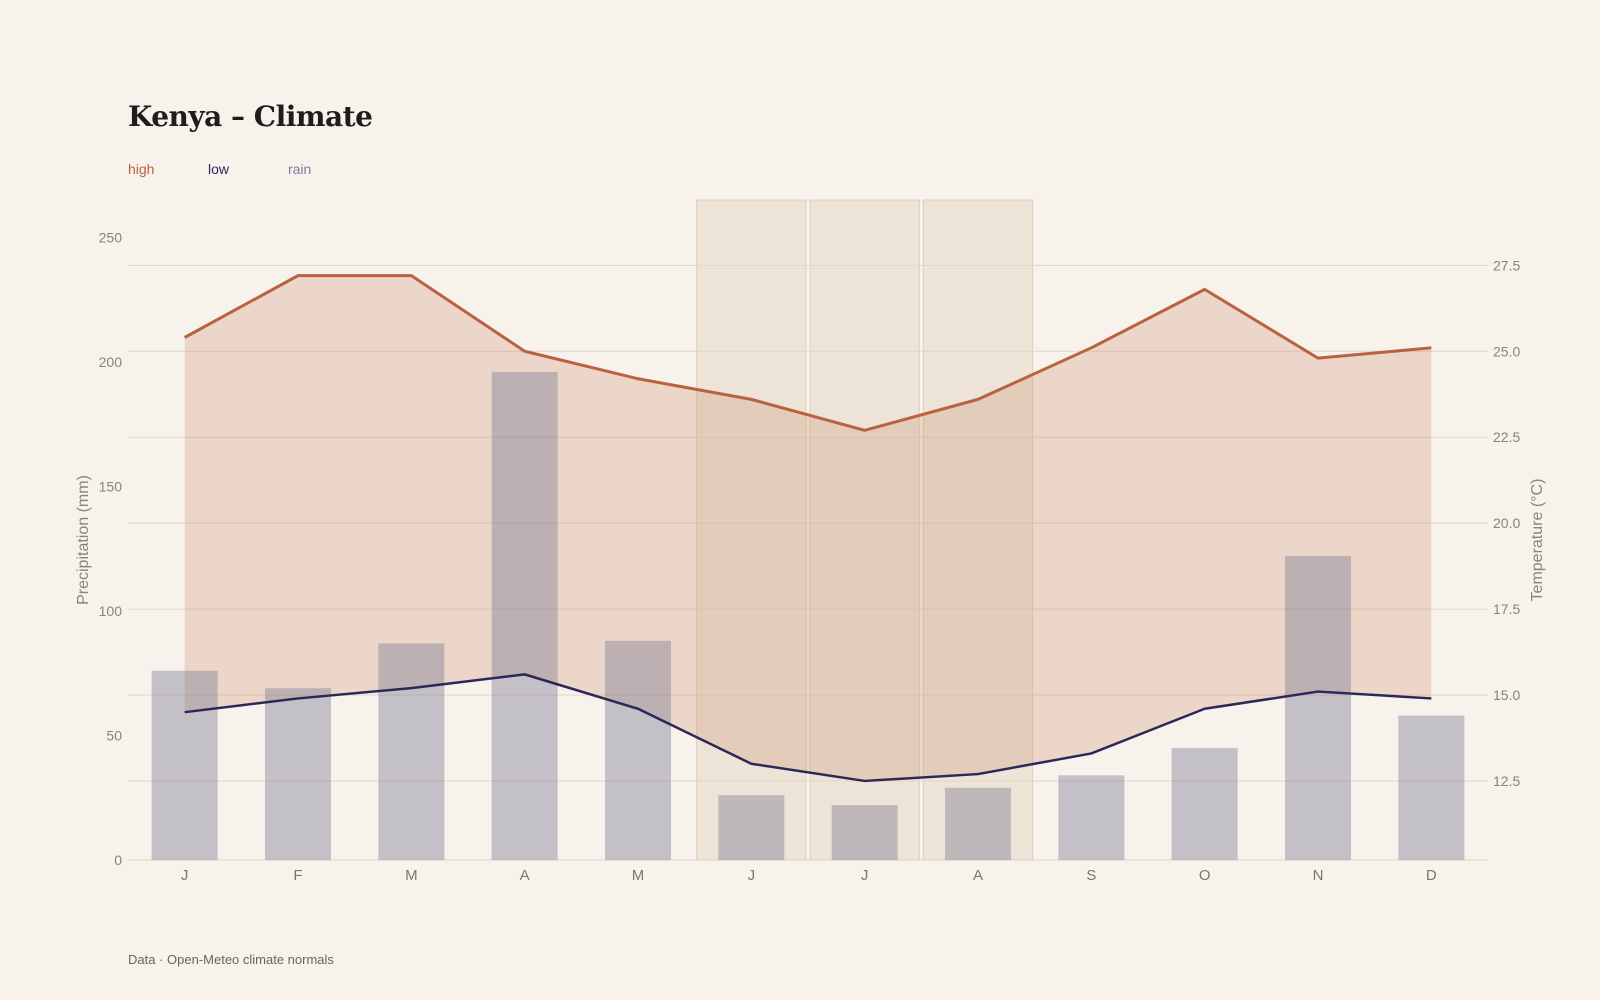 The height and width of the screenshot is (1000, 1600). Describe the element at coordinates (1431, 875) in the screenshot. I see `x-tick-label: D` at that location.